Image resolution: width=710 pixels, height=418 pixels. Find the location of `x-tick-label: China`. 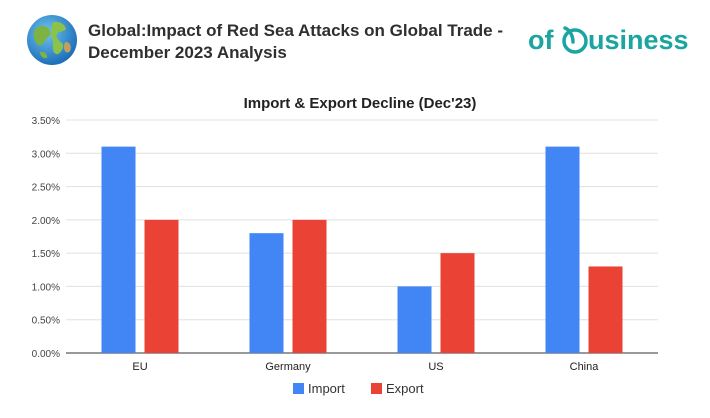

x-tick-label: China is located at coordinates (585, 367).